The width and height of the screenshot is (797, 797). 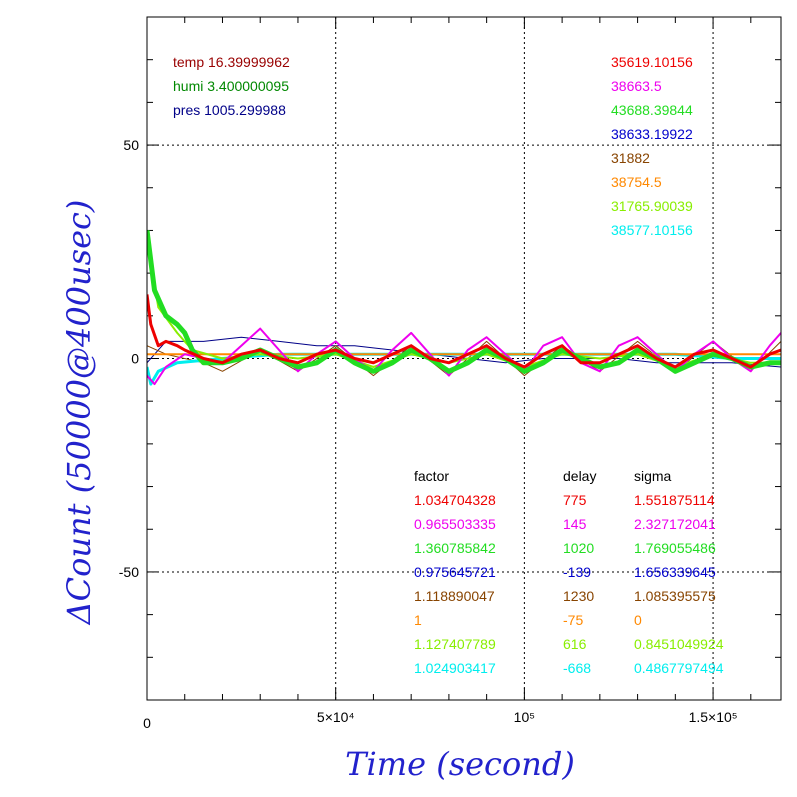 I want to click on table-cell: 145, so click(x=575, y=524).